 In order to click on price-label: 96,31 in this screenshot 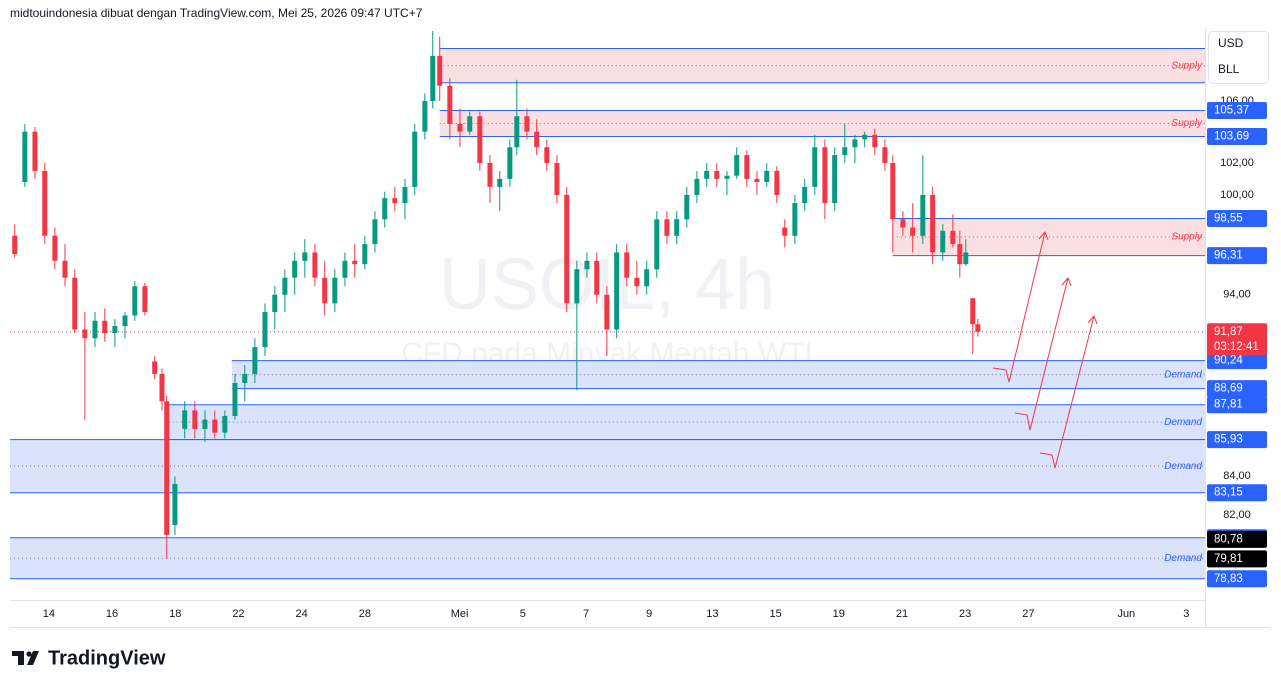, I will do `click(1228, 256)`.